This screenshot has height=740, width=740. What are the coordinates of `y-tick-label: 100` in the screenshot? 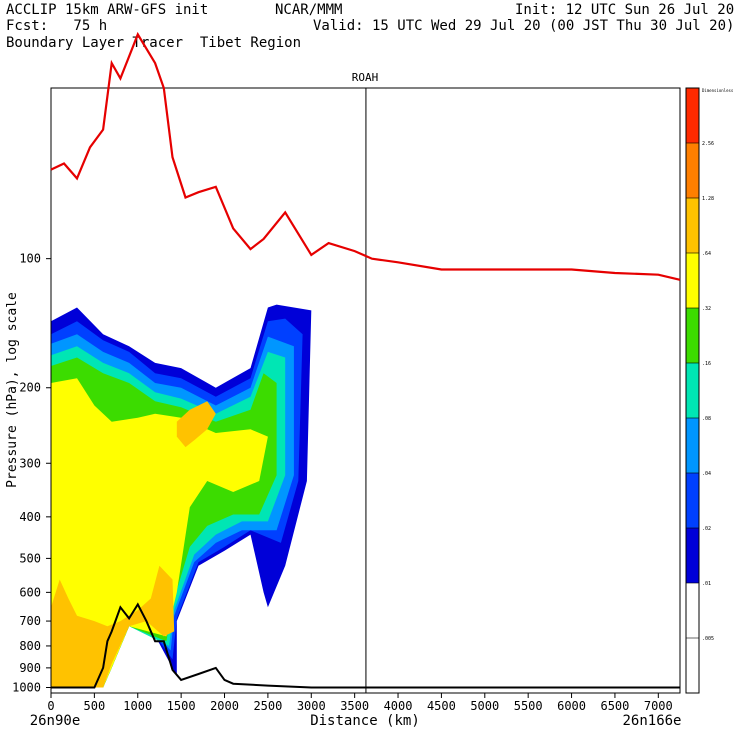 It's located at (30, 259).